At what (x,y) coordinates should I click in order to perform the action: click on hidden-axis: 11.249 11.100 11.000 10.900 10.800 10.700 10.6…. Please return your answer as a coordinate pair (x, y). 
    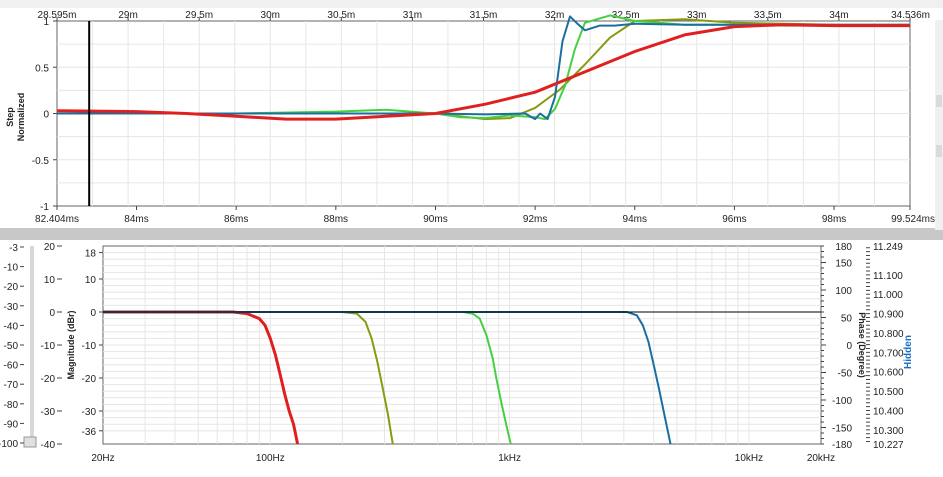
    Looking at the image, I should click on (885, 346).